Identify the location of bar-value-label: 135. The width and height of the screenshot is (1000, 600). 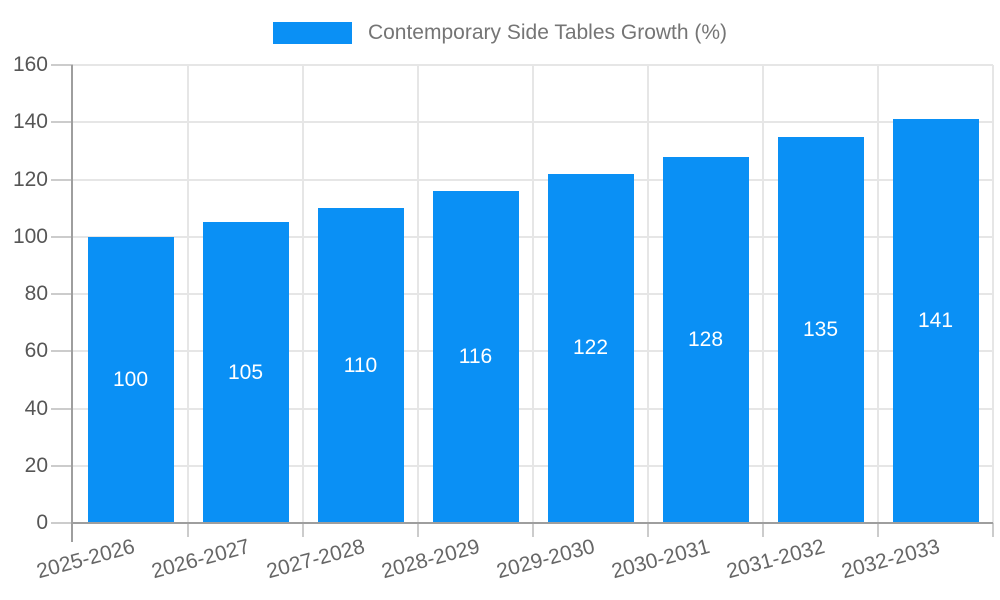
(820, 329).